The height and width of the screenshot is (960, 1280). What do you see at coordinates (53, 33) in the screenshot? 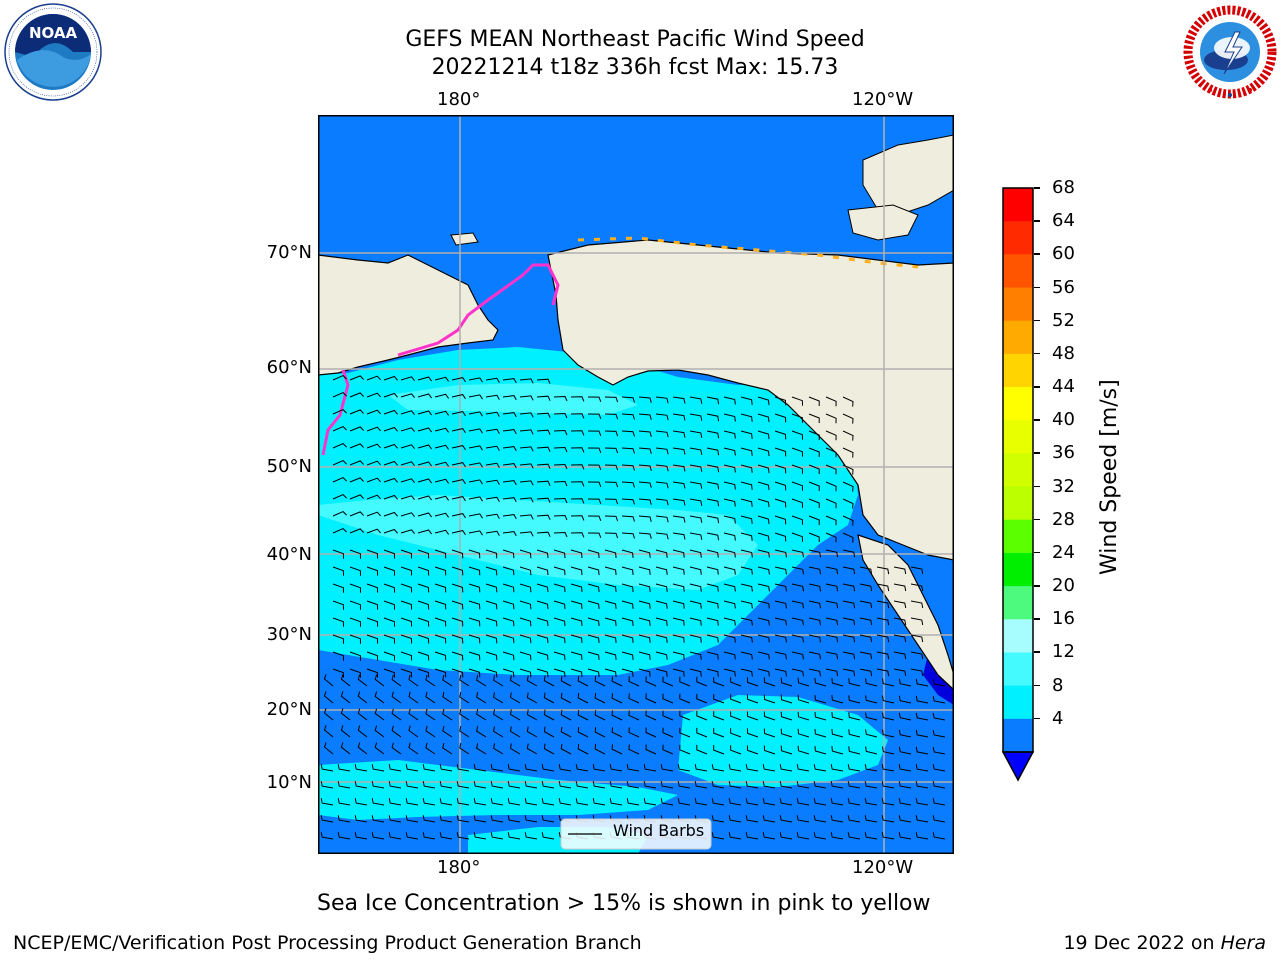
I see `noaa-logo-text: NOAA` at bounding box center [53, 33].